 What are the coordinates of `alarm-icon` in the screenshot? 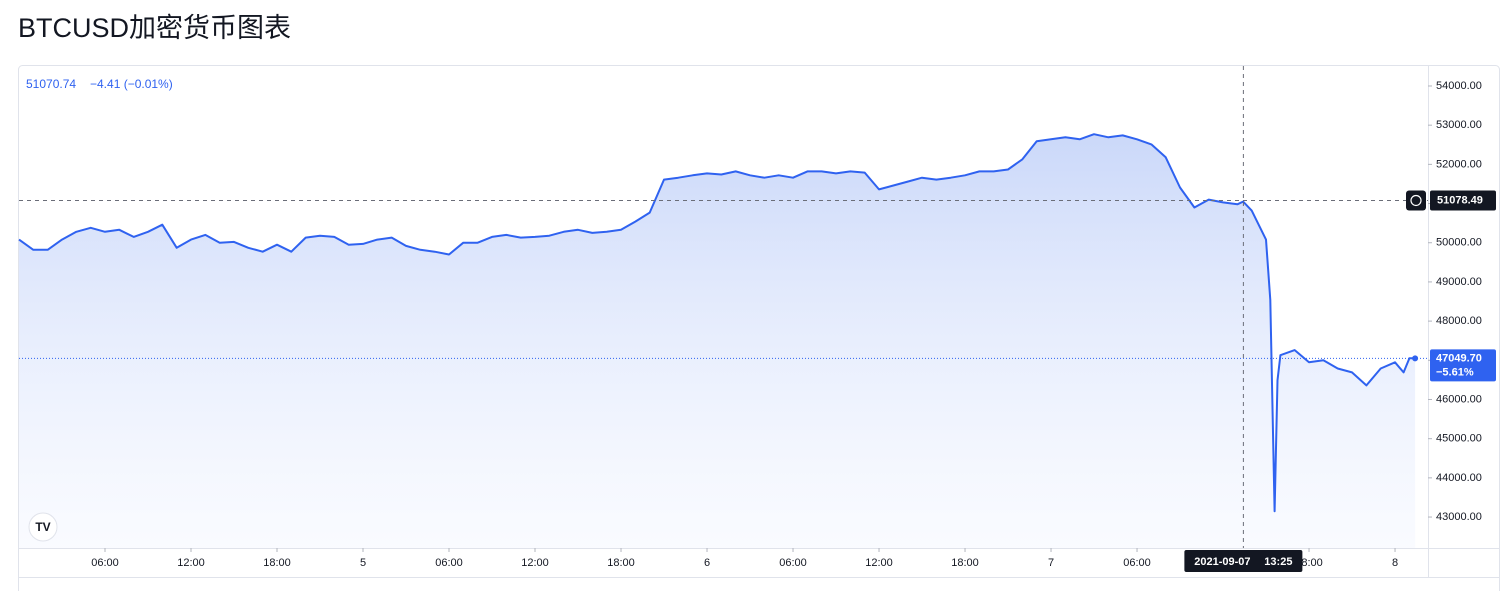 It's located at (1416, 200).